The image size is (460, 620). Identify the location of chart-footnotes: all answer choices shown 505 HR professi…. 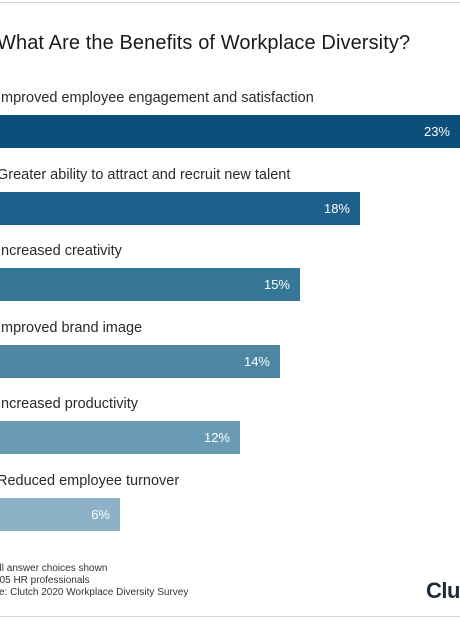
(94, 581).